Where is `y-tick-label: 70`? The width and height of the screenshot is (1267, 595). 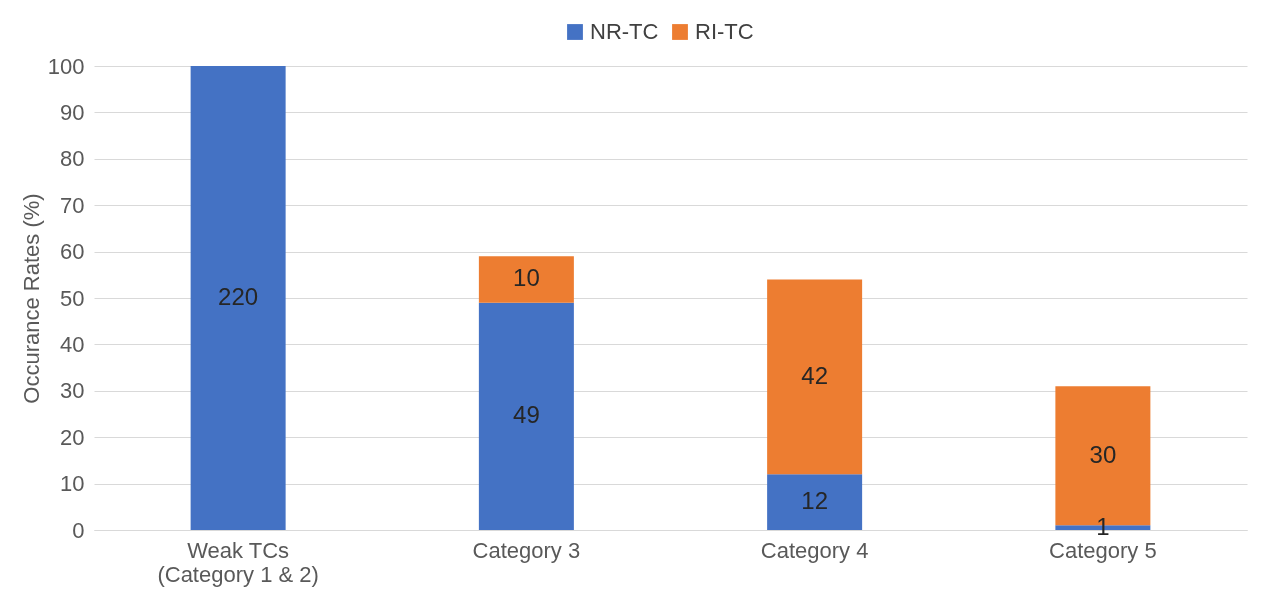
y-tick-label: 70 is located at coordinates (72, 205).